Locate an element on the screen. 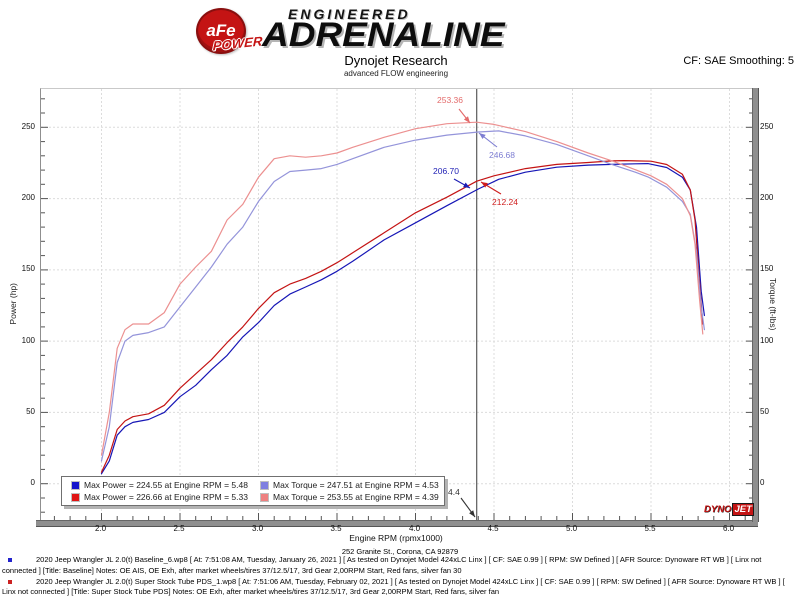 The width and height of the screenshot is (800, 600). legend-label: Max Power = 224.55 at Engine RPM = 5.48 is located at coordinates (166, 485).